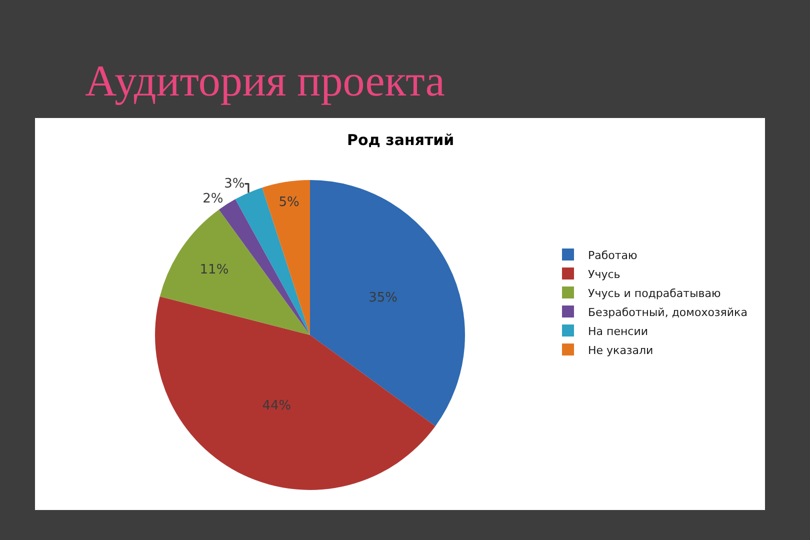 This screenshot has height=540, width=810. I want to click on data-label: 11%, so click(214, 270).